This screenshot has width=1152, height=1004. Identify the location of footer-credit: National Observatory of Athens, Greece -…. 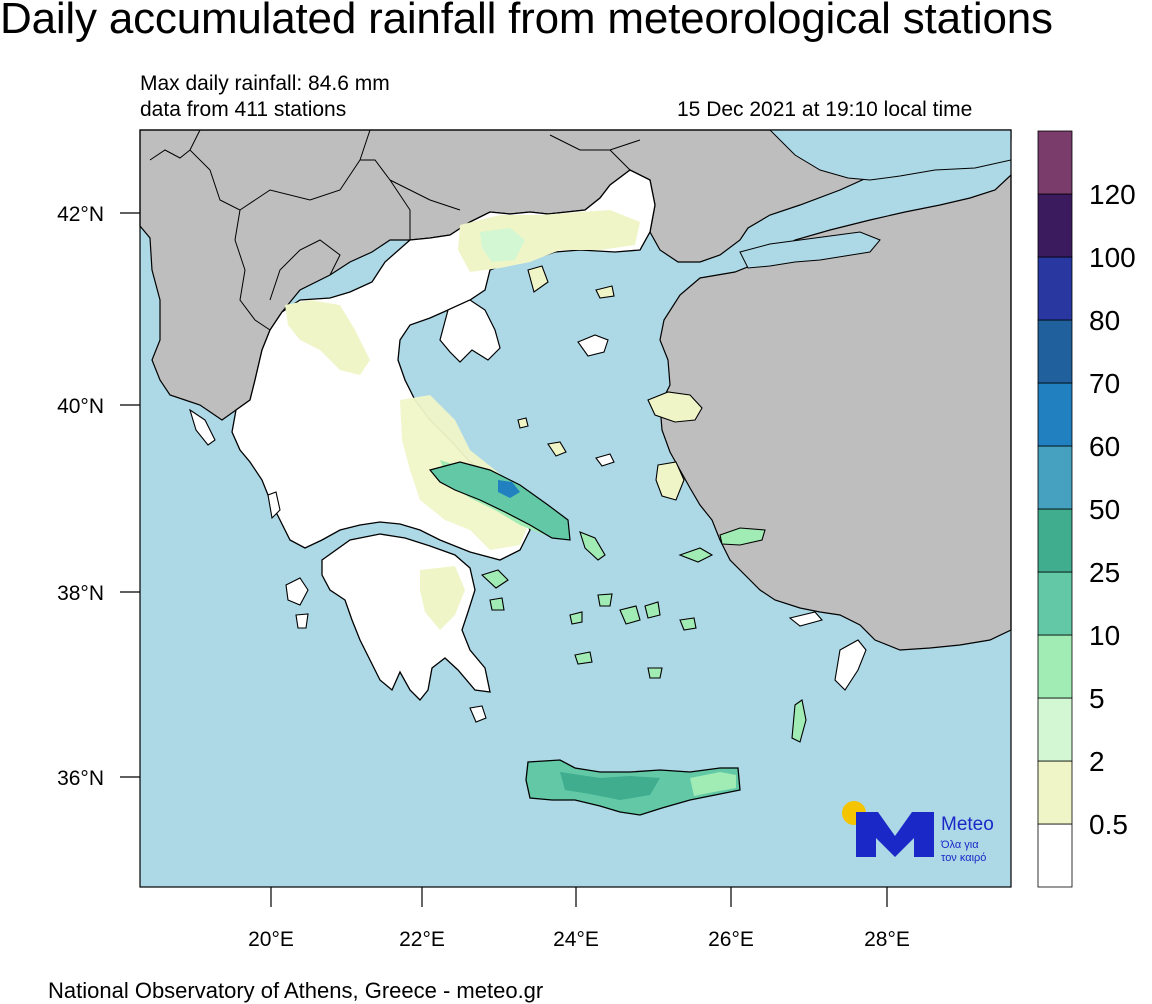
(296, 990).